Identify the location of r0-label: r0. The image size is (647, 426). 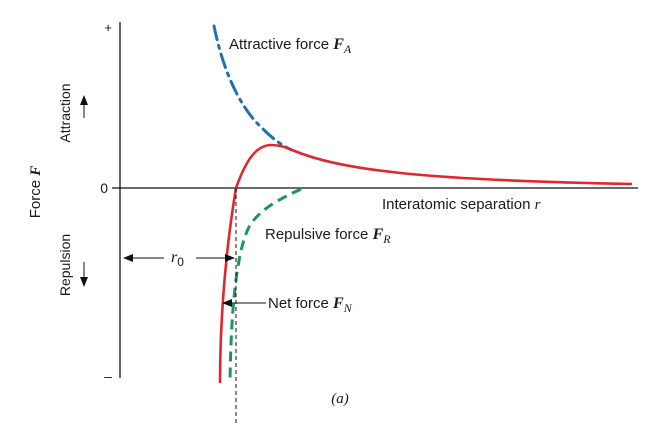
(177, 259).